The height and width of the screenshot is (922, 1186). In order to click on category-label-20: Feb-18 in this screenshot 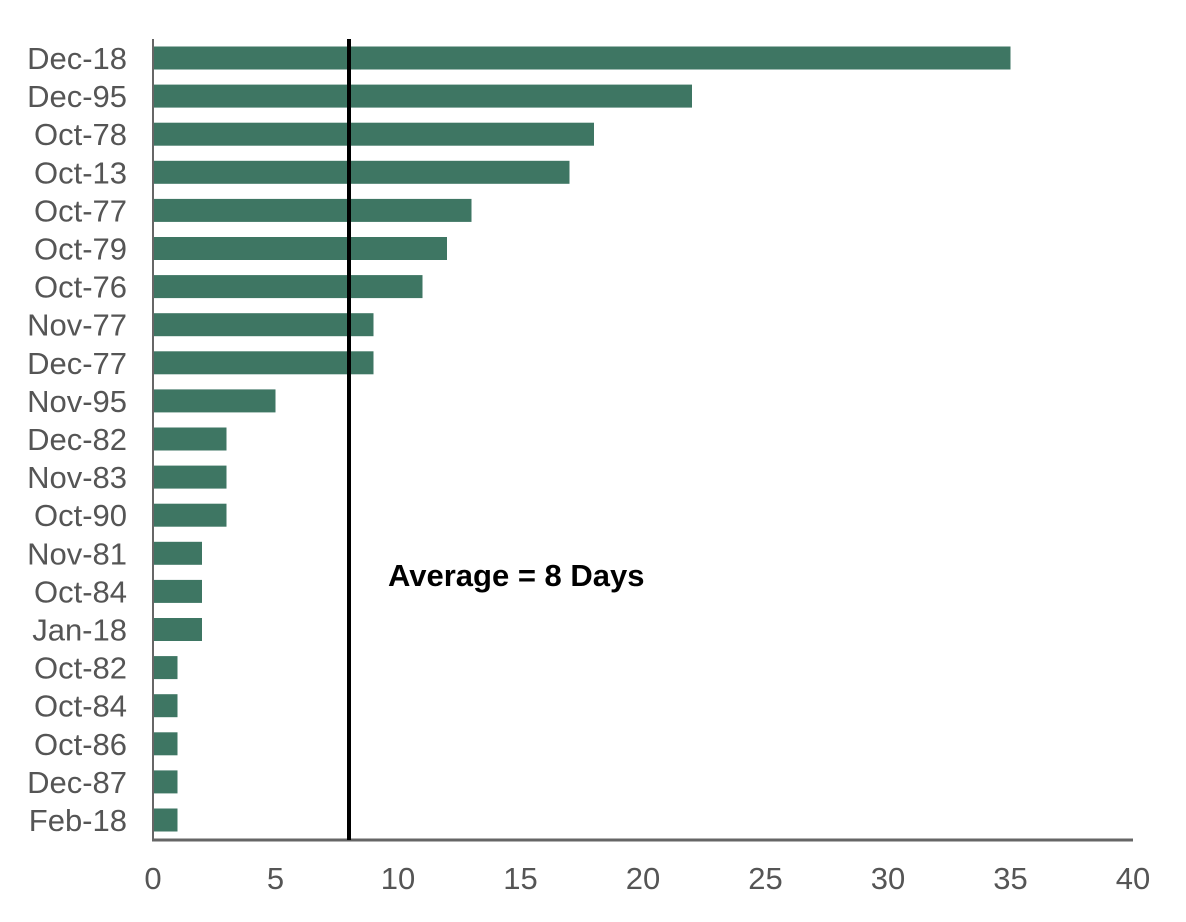, I will do `click(78, 820)`.